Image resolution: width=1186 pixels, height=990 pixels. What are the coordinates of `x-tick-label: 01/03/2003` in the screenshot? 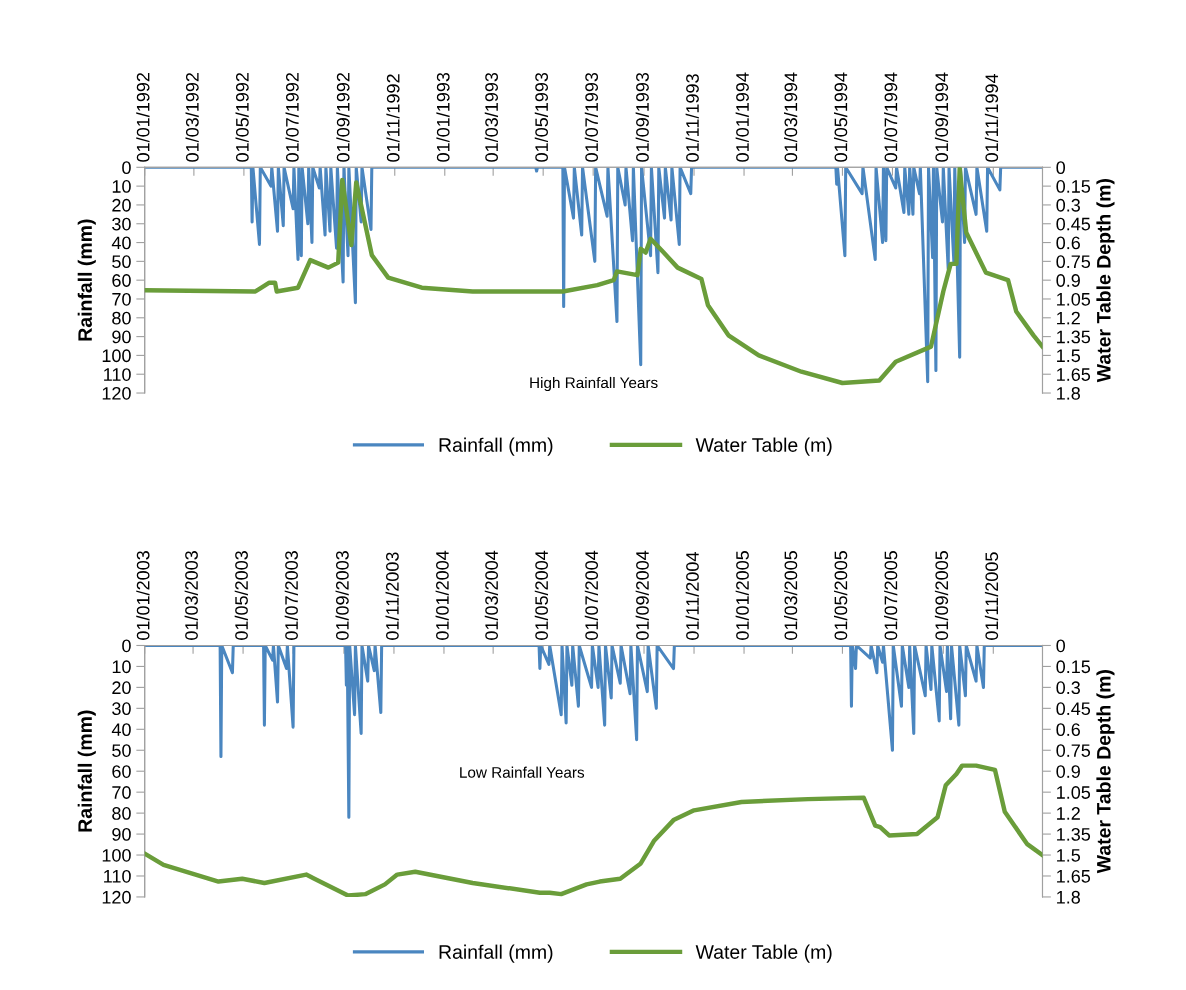 It's located at (191, 595).